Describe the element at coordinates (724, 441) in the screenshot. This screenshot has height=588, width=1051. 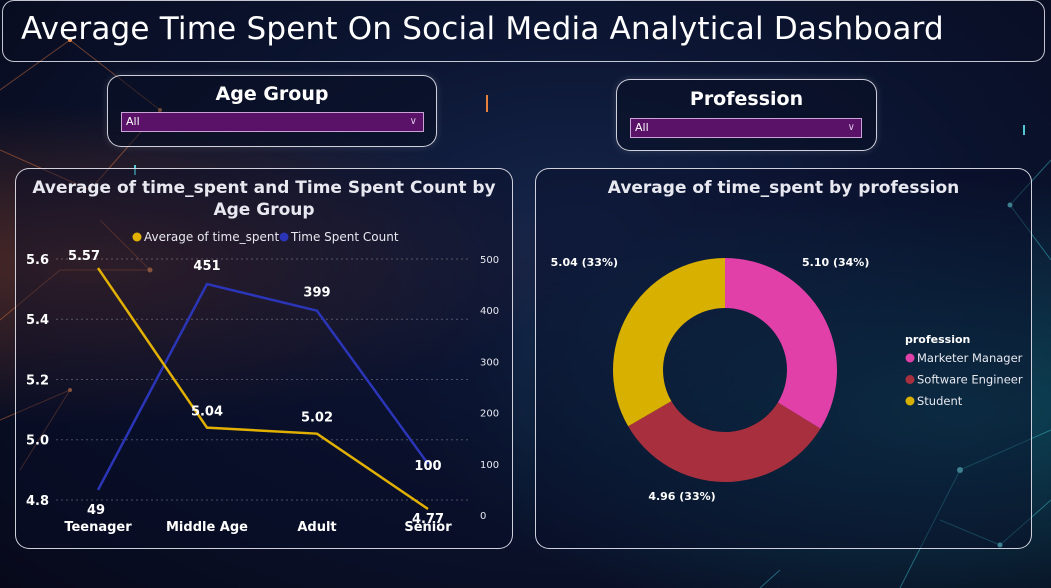
I see `donut-slice-software-engineer` at that location.